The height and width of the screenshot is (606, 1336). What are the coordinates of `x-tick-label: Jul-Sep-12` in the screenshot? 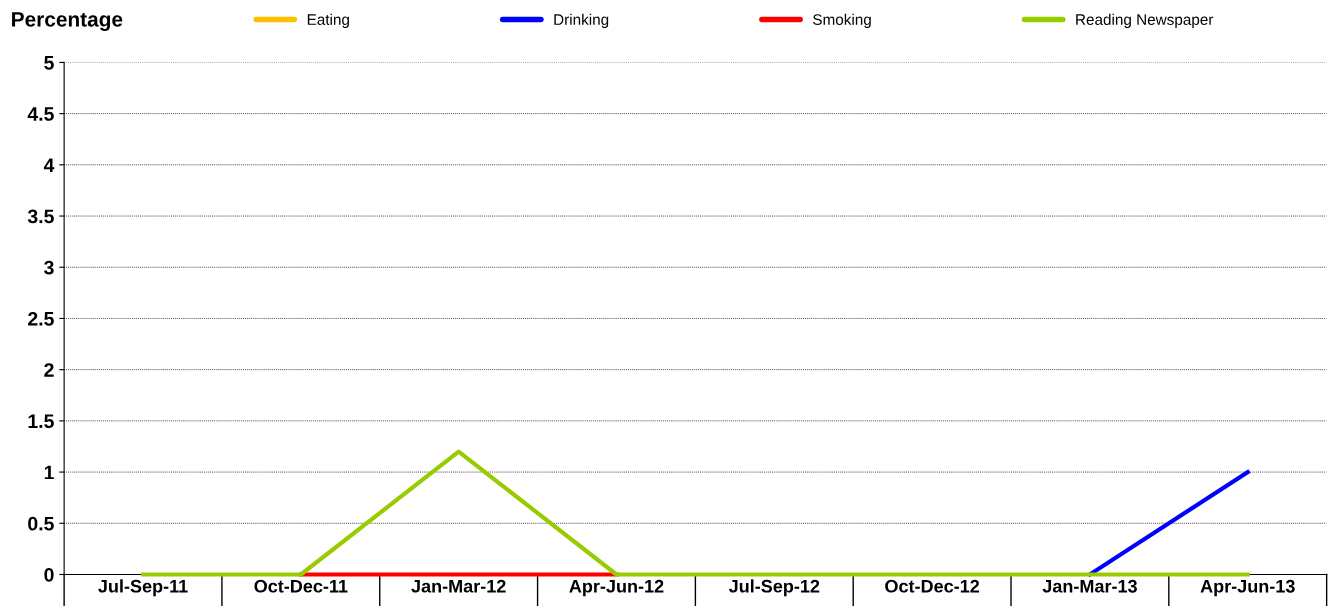 It's located at (774, 588).